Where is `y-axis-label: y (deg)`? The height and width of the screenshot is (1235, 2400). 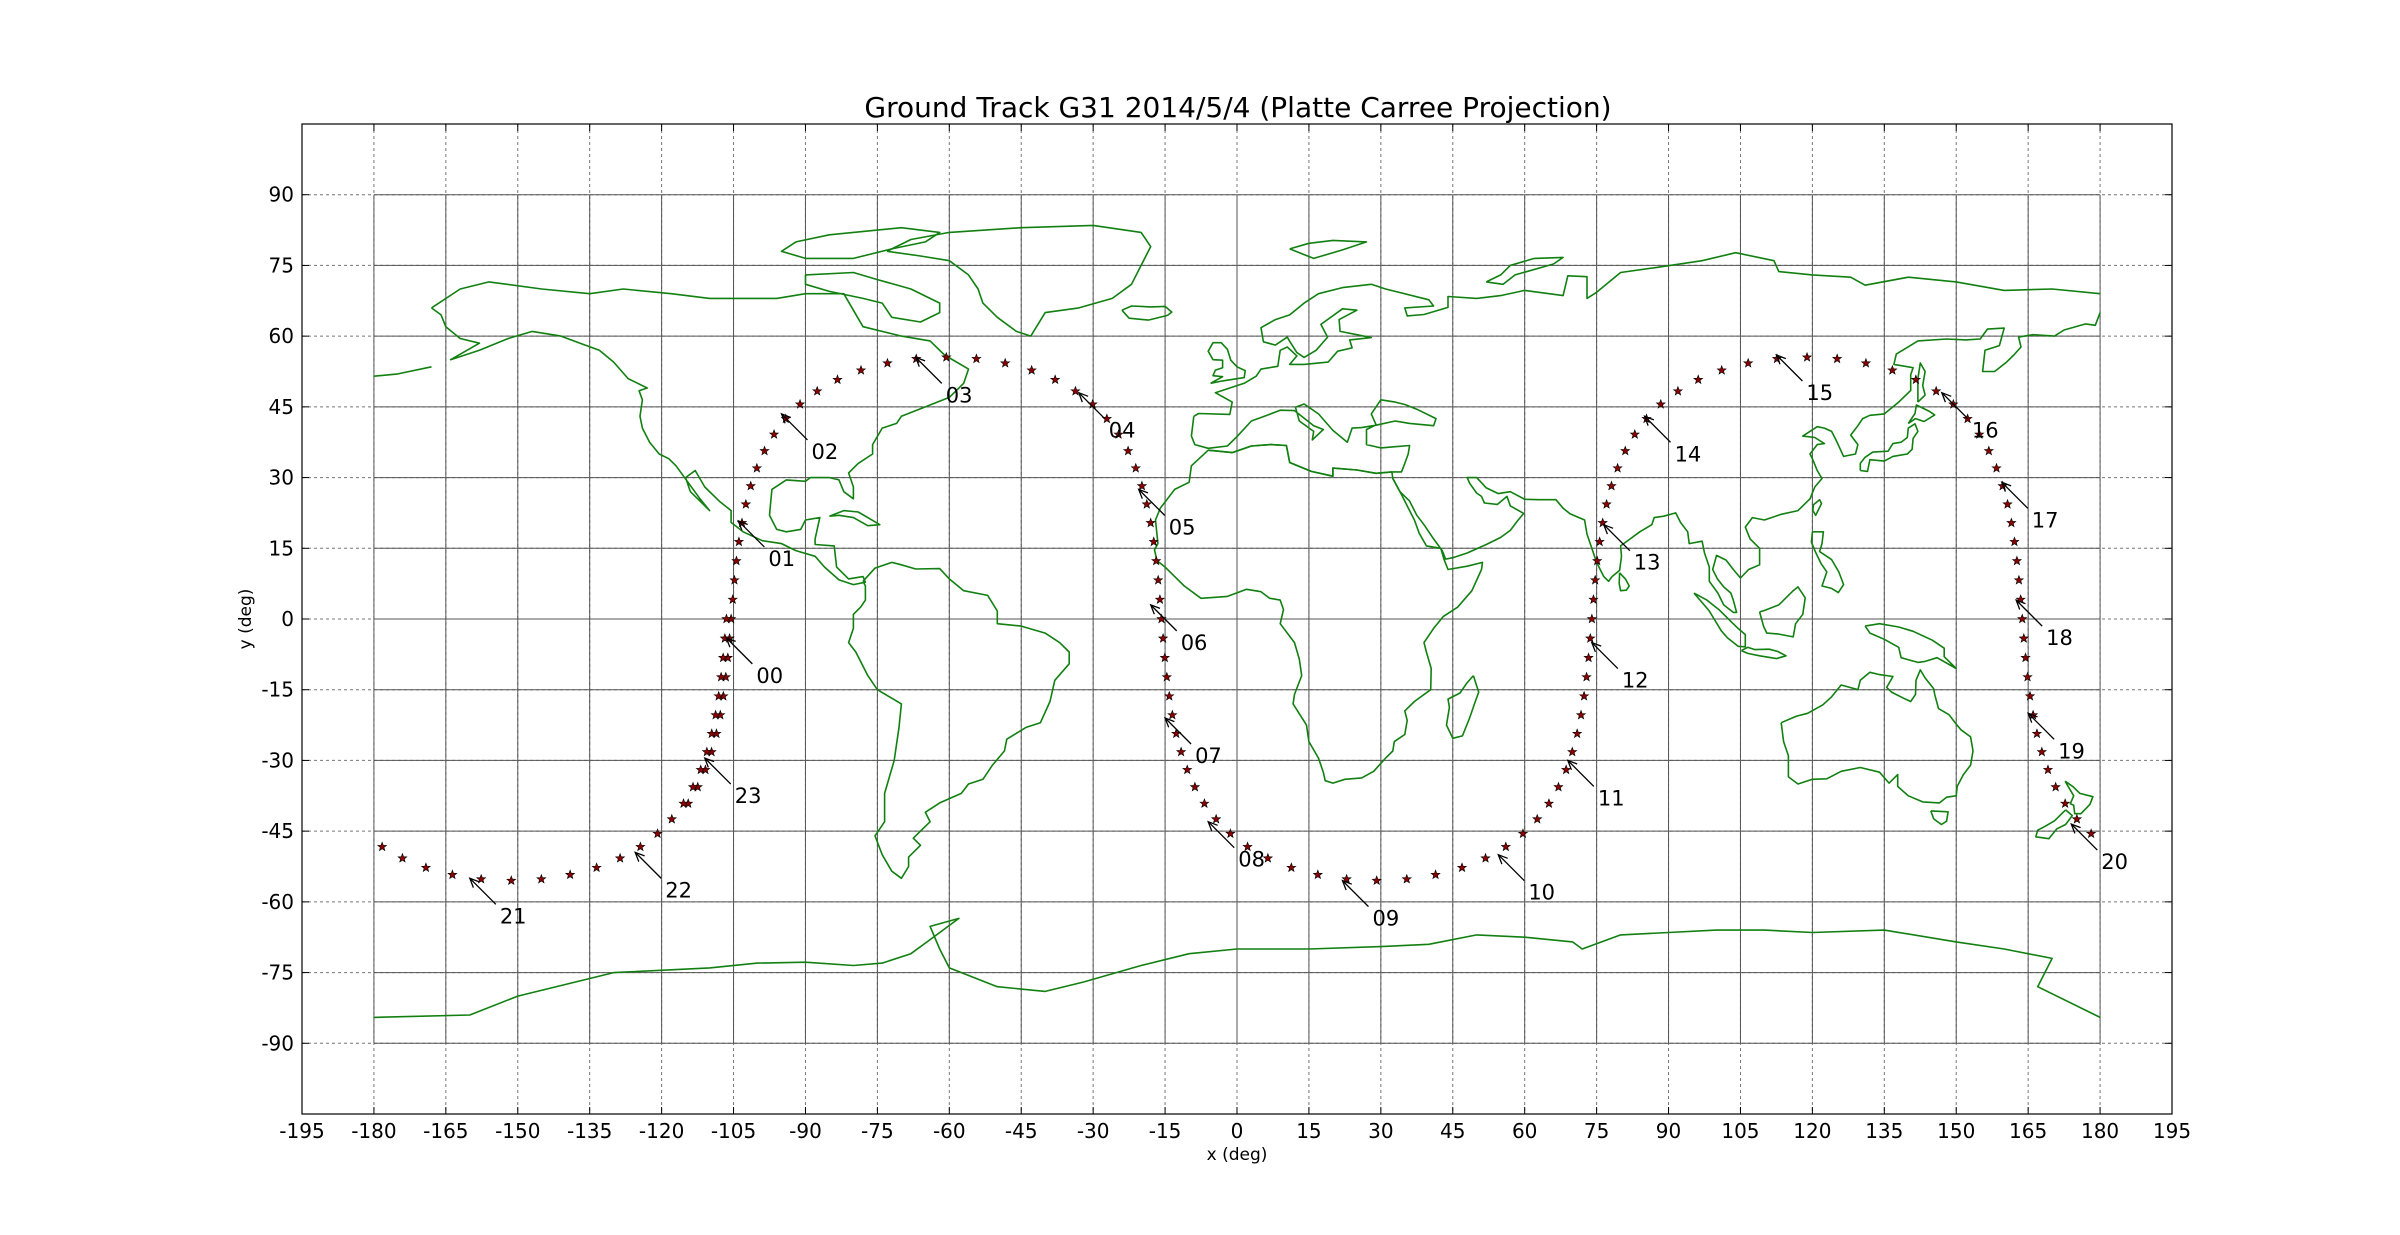
y-axis-label: y (deg) is located at coordinates (246, 619).